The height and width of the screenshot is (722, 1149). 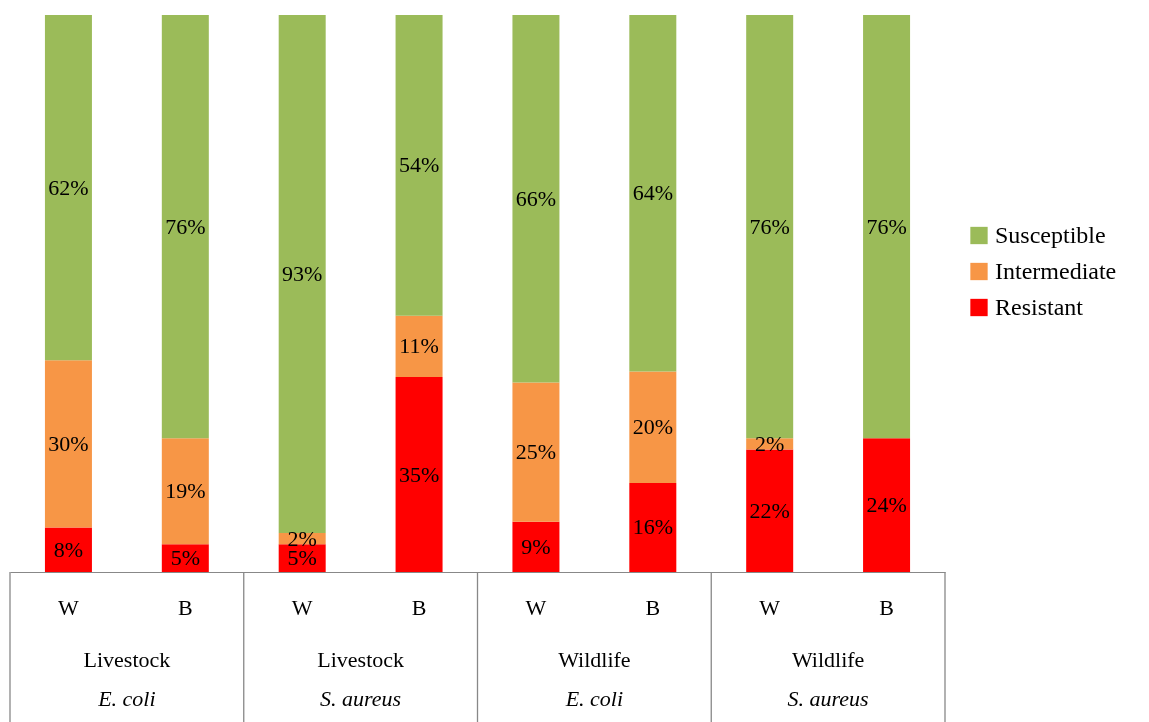 What do you see at coordinates (770, 443) in the screenshot?
I see `data-label: 2%` at bounding box center [770, 443].